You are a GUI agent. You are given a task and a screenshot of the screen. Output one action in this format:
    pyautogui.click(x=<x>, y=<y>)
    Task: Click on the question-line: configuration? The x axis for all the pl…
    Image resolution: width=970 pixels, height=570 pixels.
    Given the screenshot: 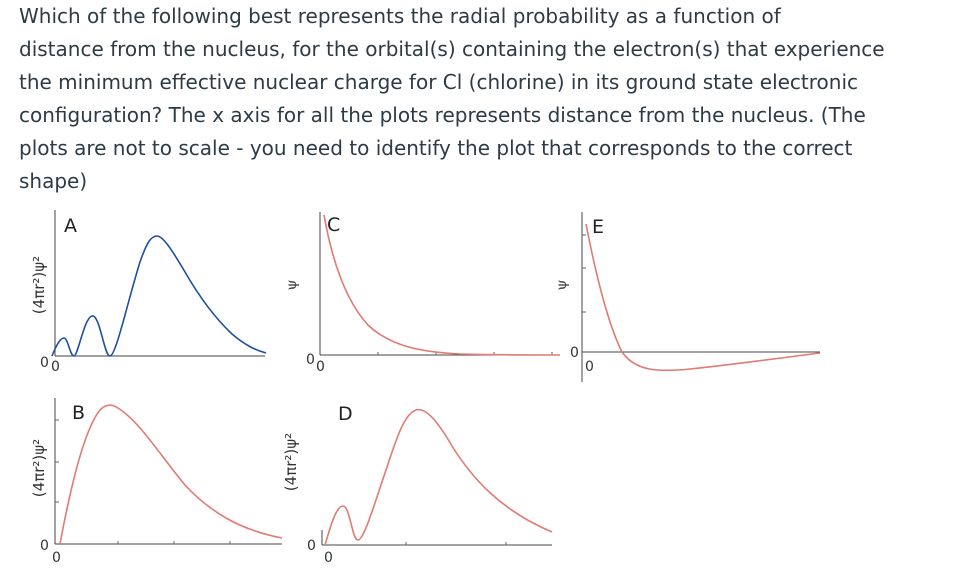 What is the action you would take?
    pyautogui.click(x=442, y=115)
    